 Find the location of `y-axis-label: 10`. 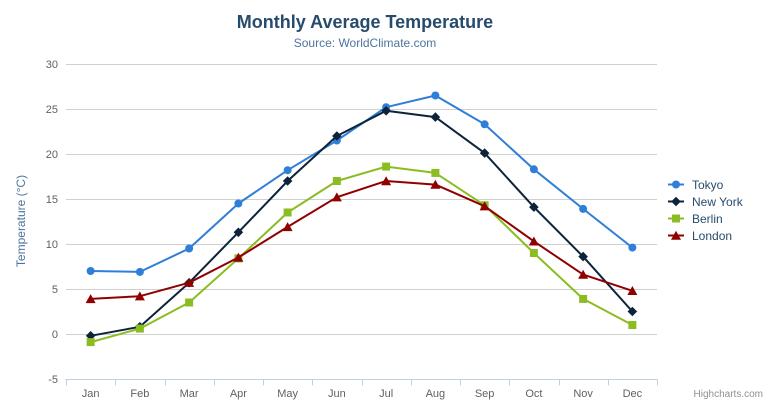

y-axis-label: 10 is located at coordinates (52, 245).